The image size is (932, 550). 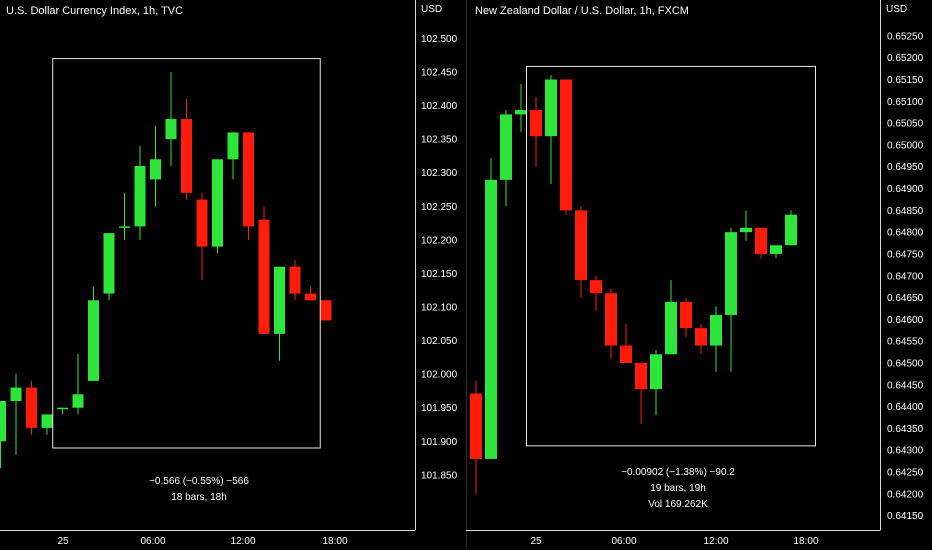 What do you see at coordinates (905, 407) in the screenshot?
I see `right-y-tick-label: 0.64400` at bounding box center [905, 407].